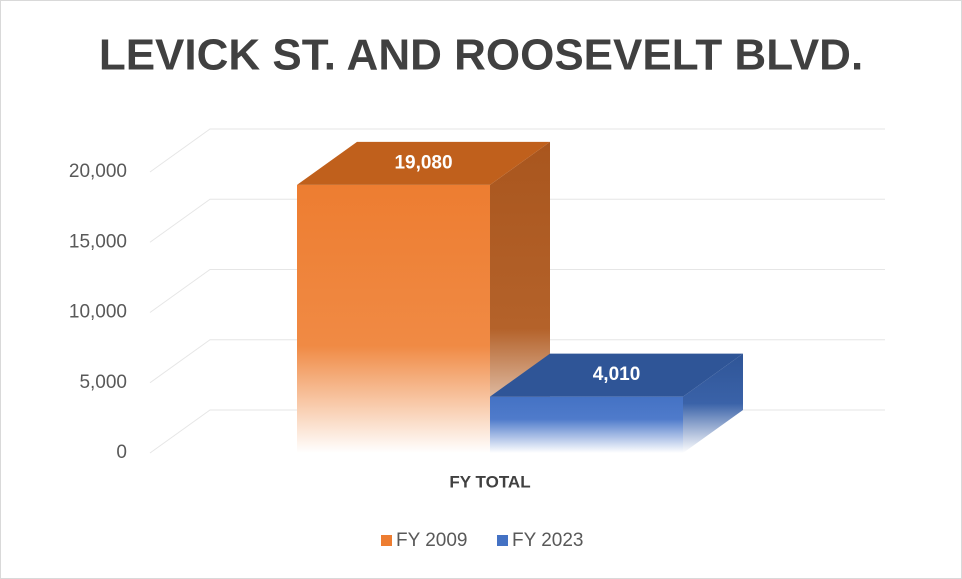 The width and height of the screenshot is (962, 579). Describe the element at coordinates (431, 540) in the screenshot. I see `legend-label: FY 2009` at that location.